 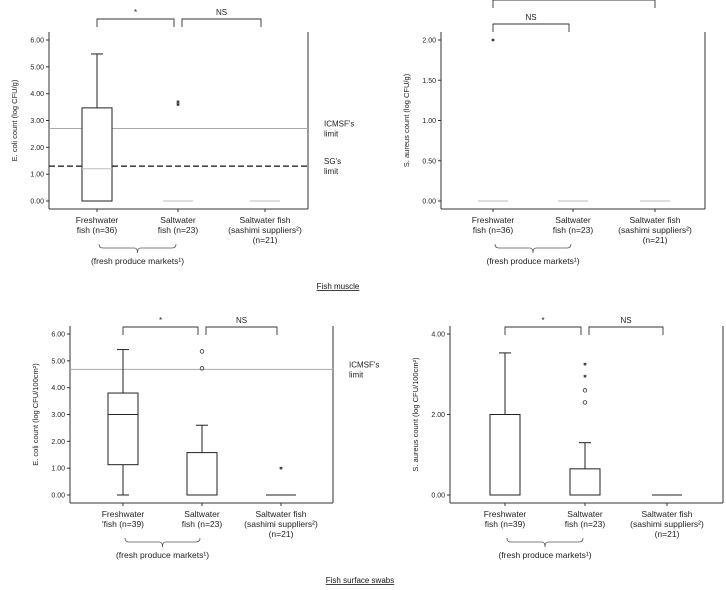 What do you see at coordinates (58, 415) in the screenshot?
I see `panel3-y-tick-label: 3.00` at bounding box center [58, 415].